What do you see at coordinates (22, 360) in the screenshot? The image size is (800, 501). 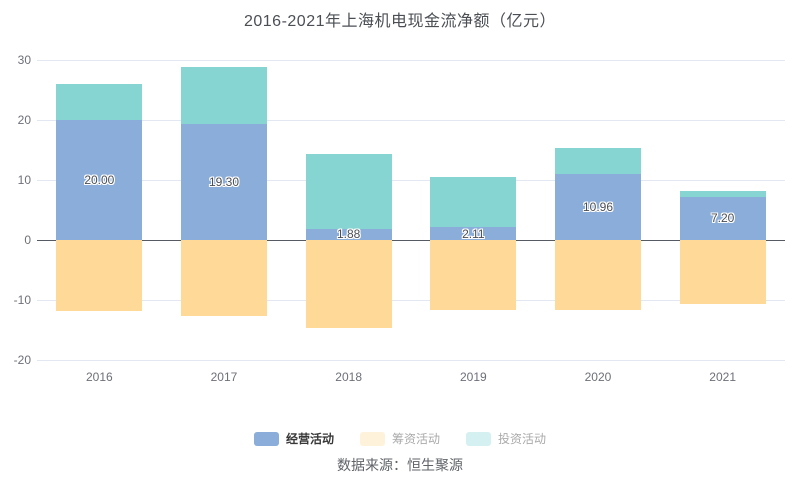 I see `y-axis-tick-label: -20` at bounding box center [22, 360].